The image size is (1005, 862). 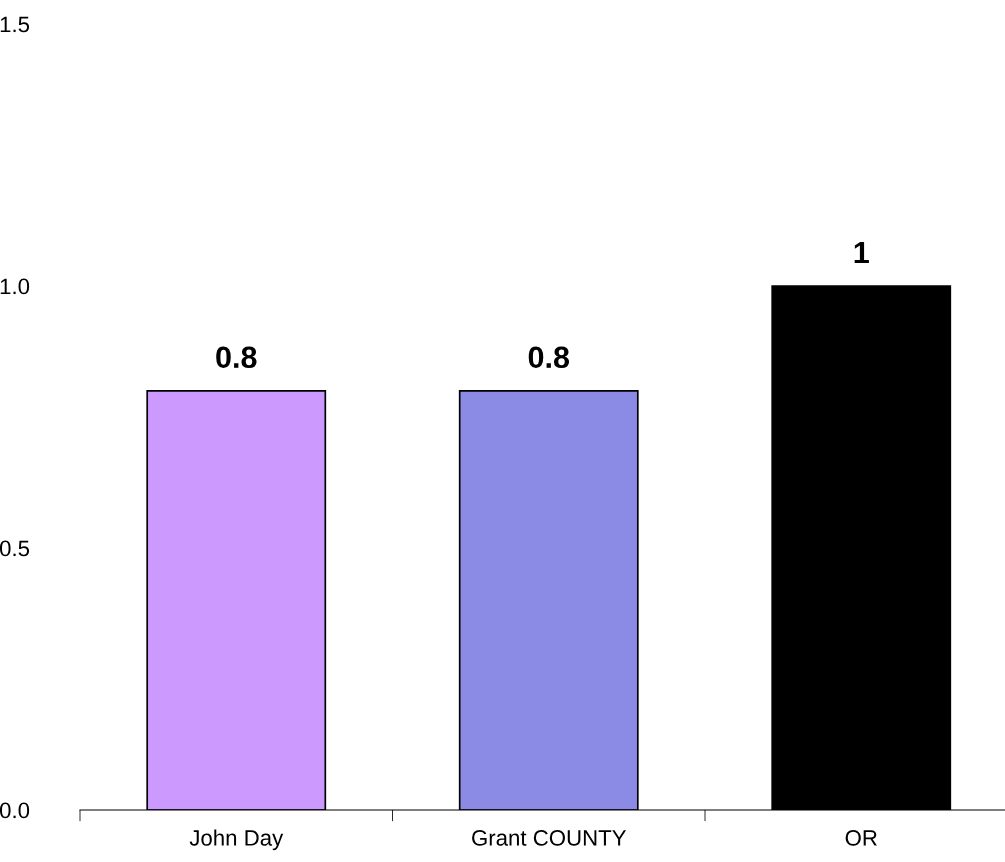 I want to click on y-tick-label: 0.0, so click(x=15, y=810).